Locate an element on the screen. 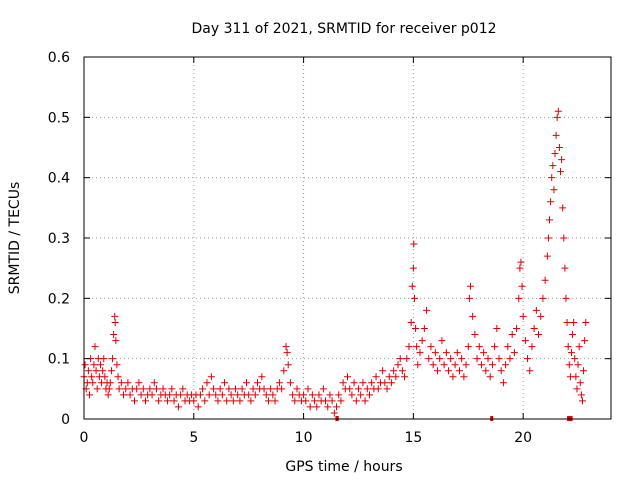  y-tick-label: 0.2 is located at coordinates (59, 299).